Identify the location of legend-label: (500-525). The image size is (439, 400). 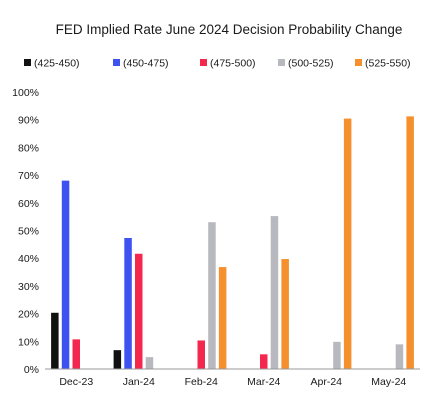
(311, 64).